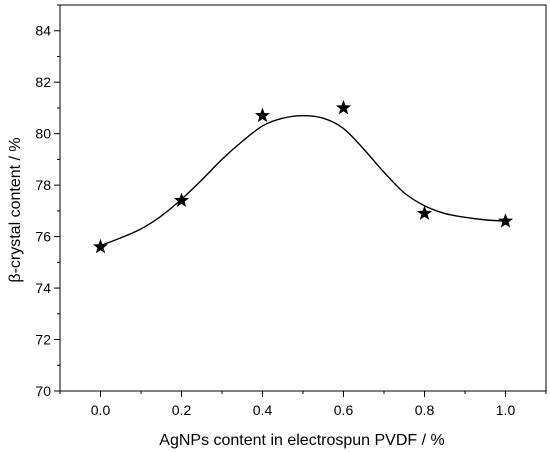  I want to click on y-axis-ticks, so click(57, 198).